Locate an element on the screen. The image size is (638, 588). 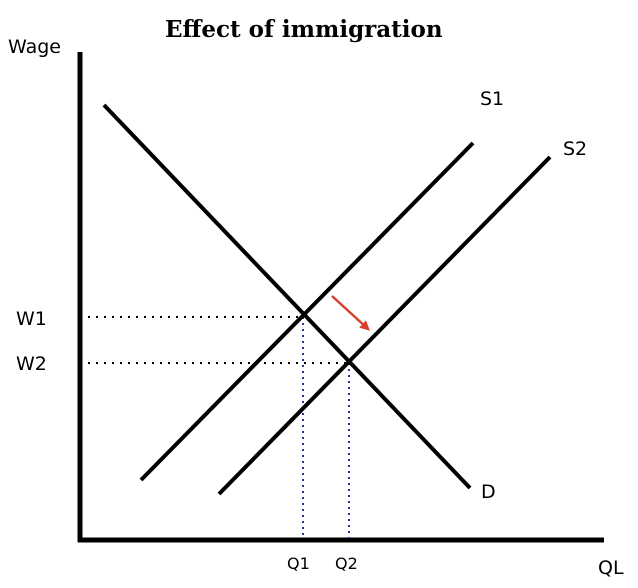
demand-label: D is located at coordinates (488, 492).